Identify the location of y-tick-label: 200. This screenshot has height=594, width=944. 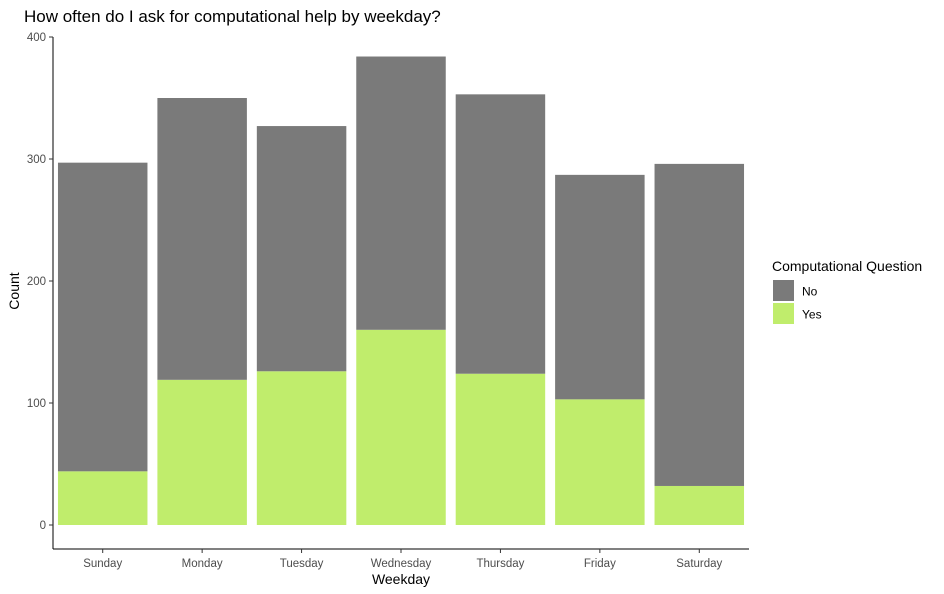
(36, 282).